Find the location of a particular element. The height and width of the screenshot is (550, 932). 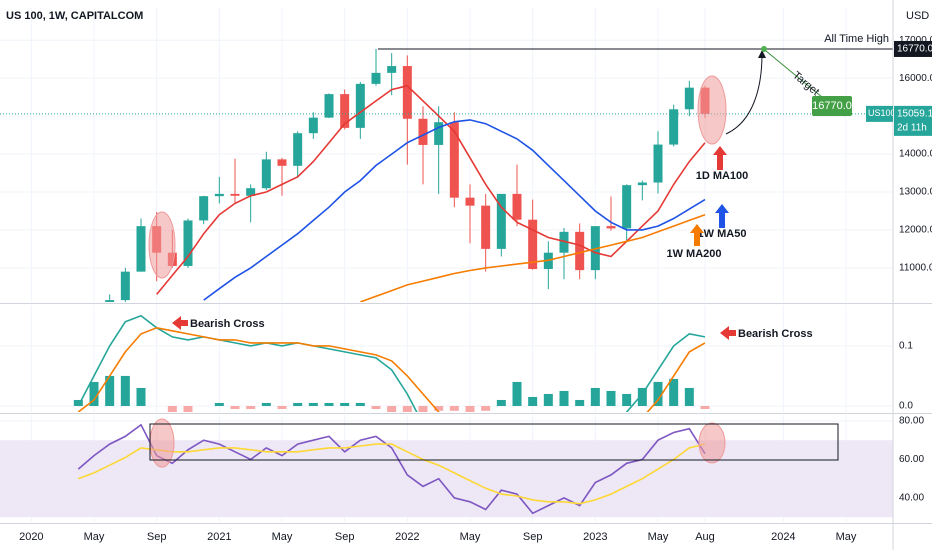

target-value: 16770.0 is located at coordinates (832, 106).